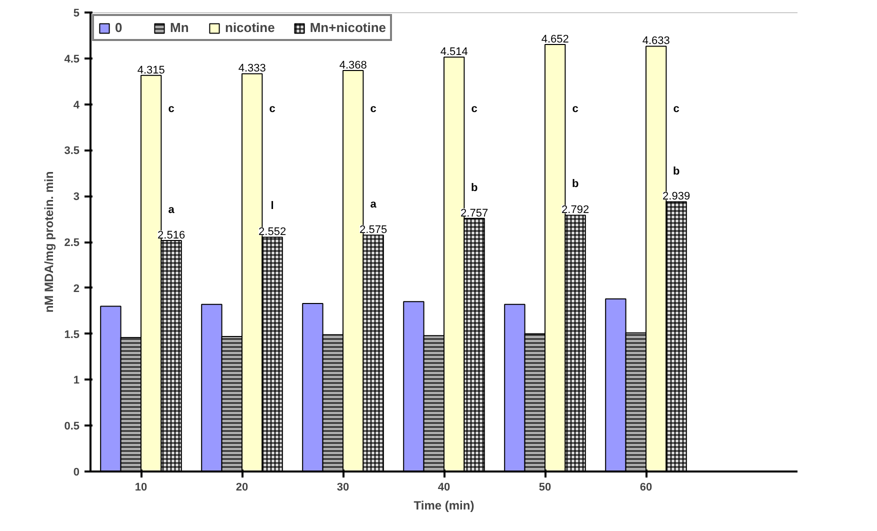  Describe the element at coordinates (252, 68) in the screenshot. I see `data-label: 4.333` at that location.